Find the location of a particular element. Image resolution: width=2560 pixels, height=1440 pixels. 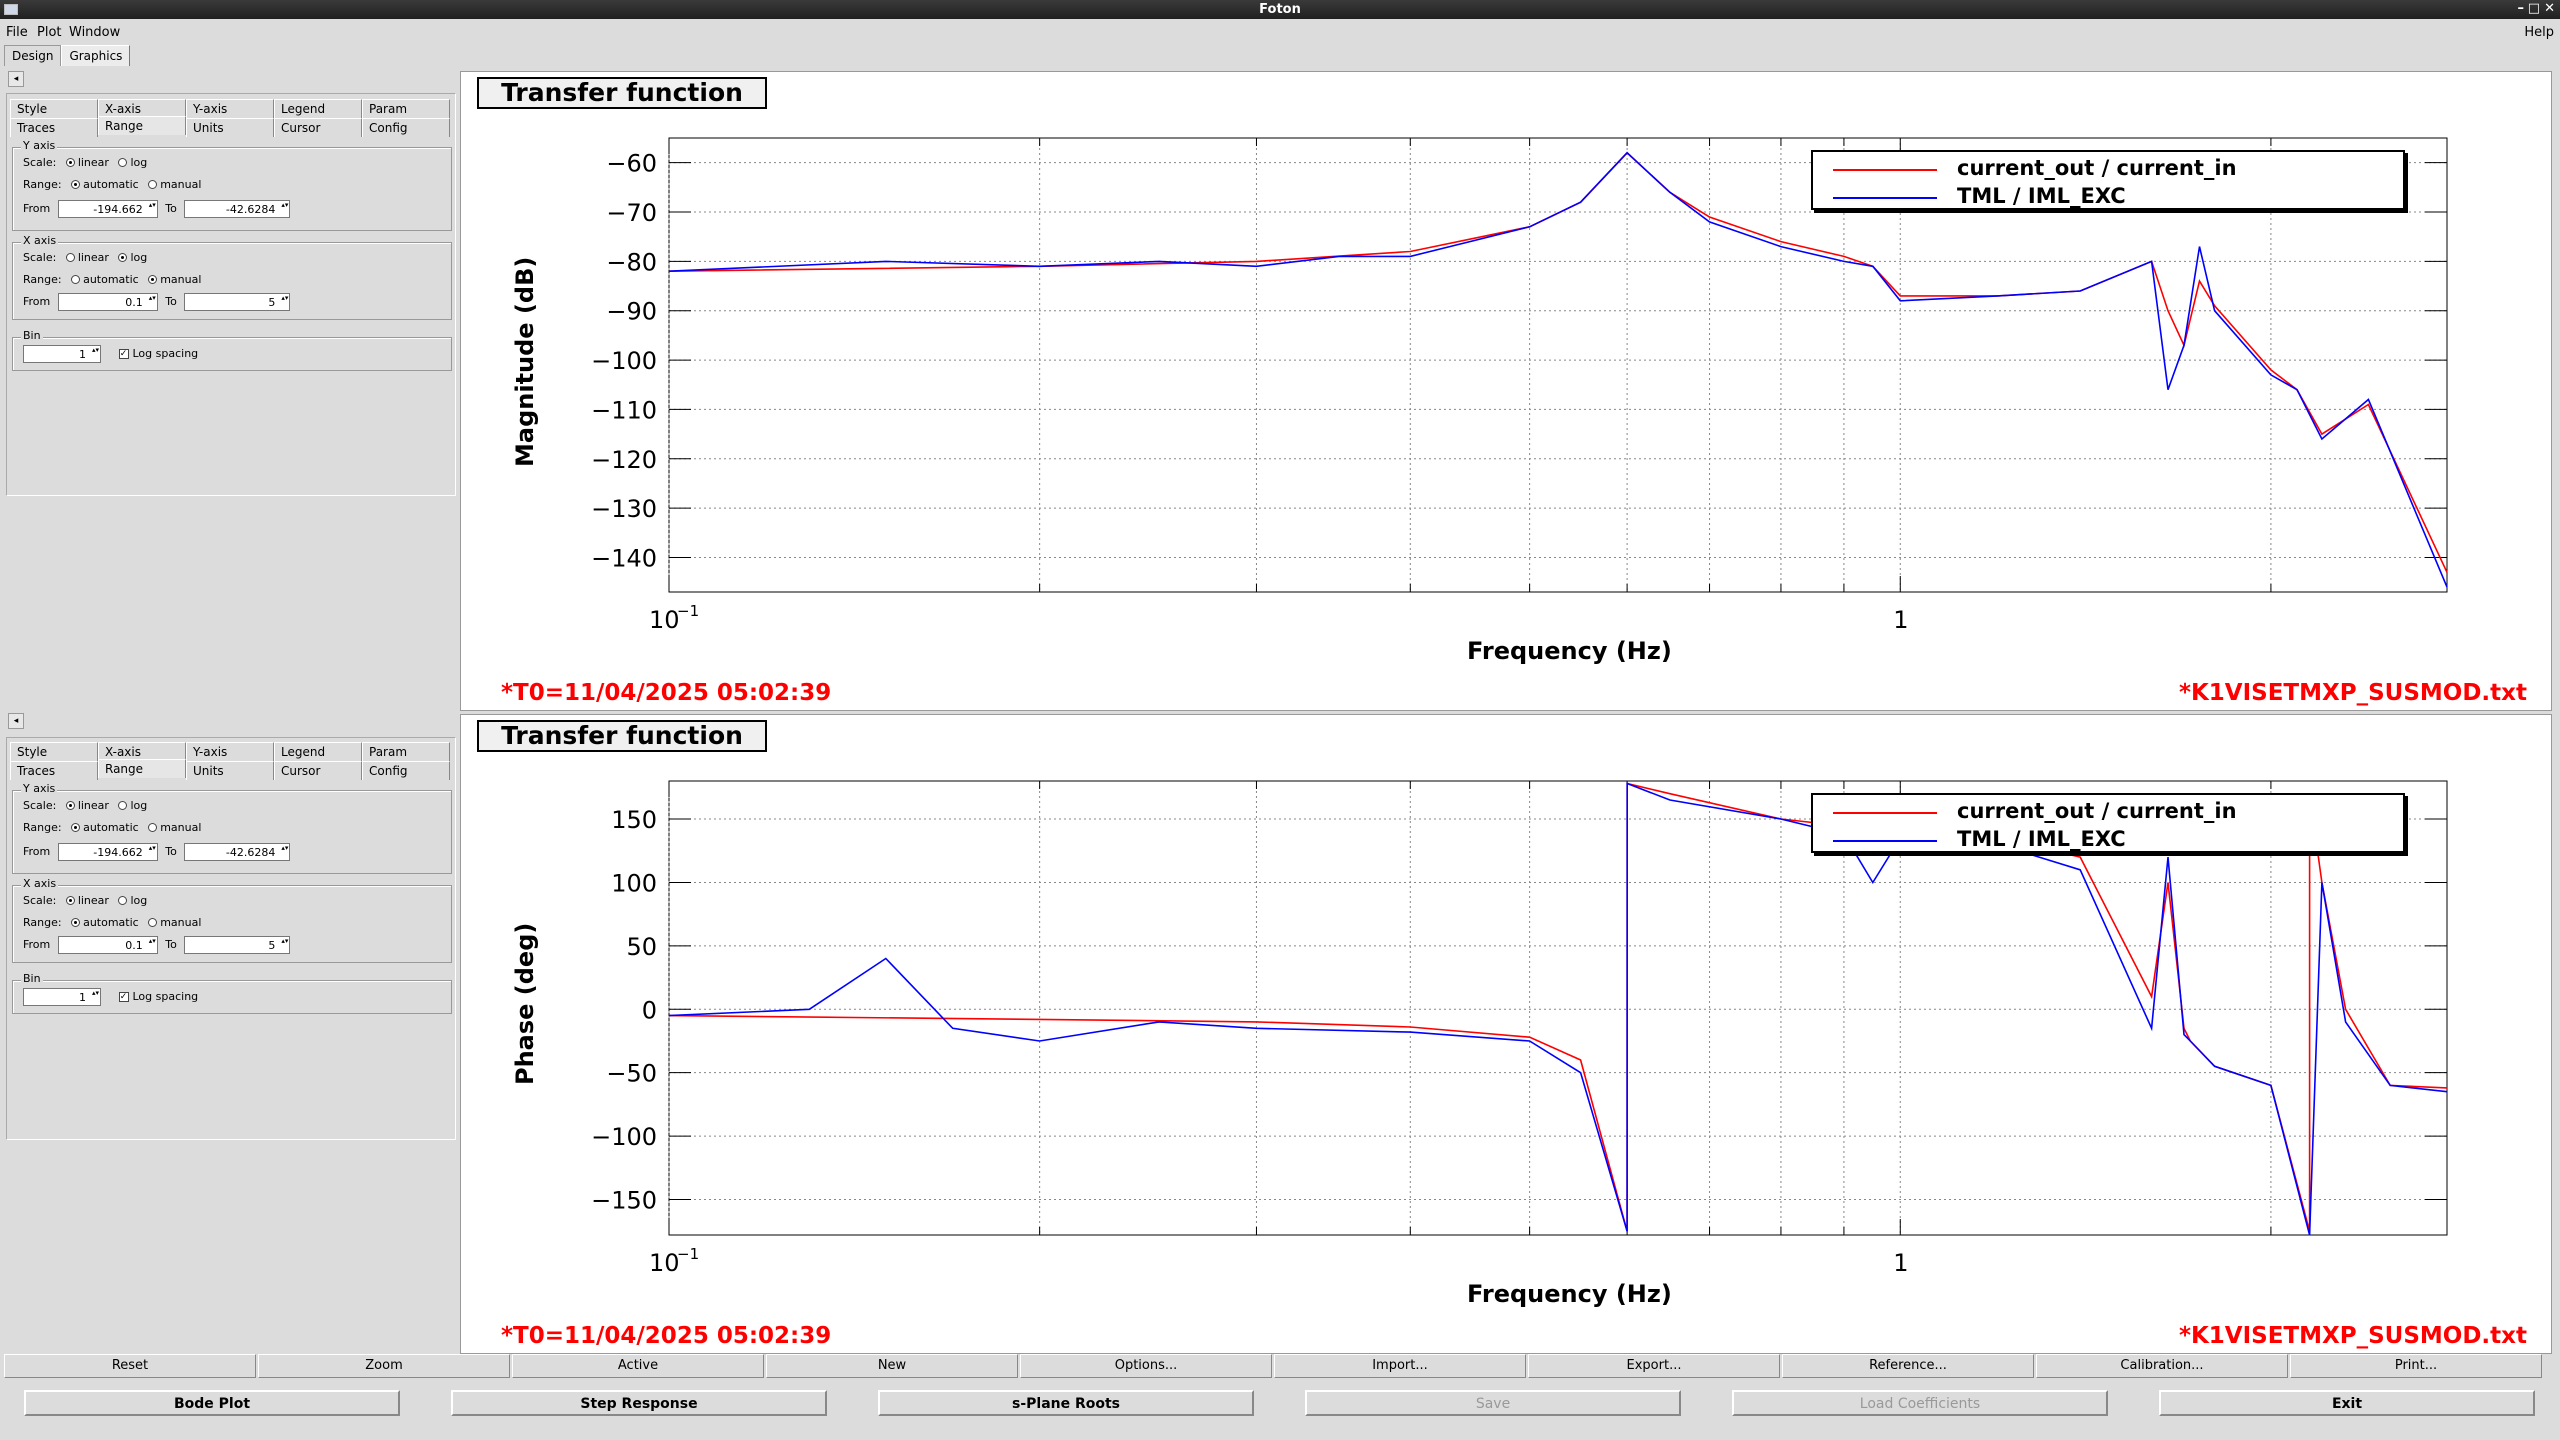

y-tick-label: 150 is located at coordinates (634, 820).